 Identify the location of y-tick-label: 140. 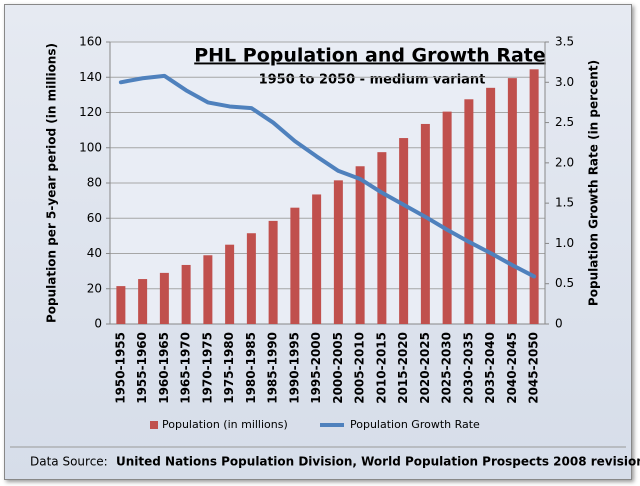
(90, 77).